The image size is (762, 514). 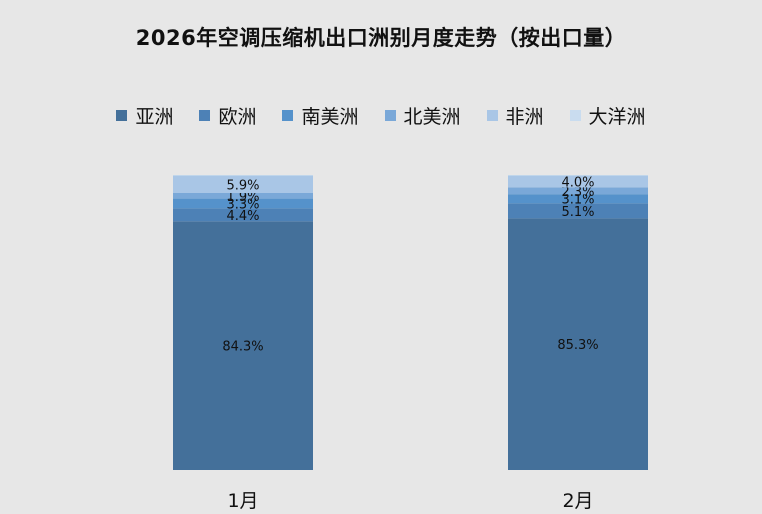 I want to click on legend-item-south-america: 南美洲, so click(x=320, y=115).